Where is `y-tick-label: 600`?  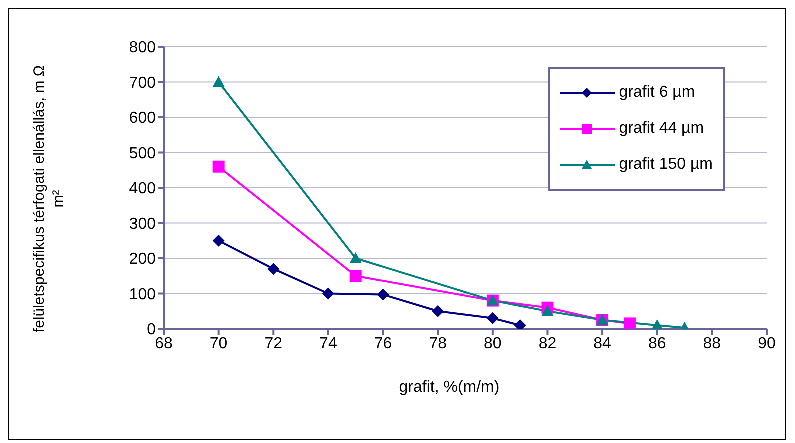 y-tick-label: 600 is located at coordinates (142, 119).